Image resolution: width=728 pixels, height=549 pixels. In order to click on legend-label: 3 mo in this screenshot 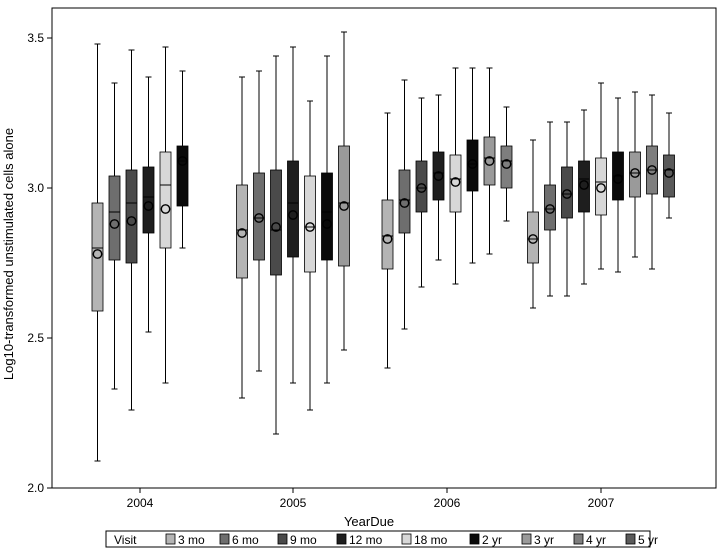, I will do `click(191, 540)`.